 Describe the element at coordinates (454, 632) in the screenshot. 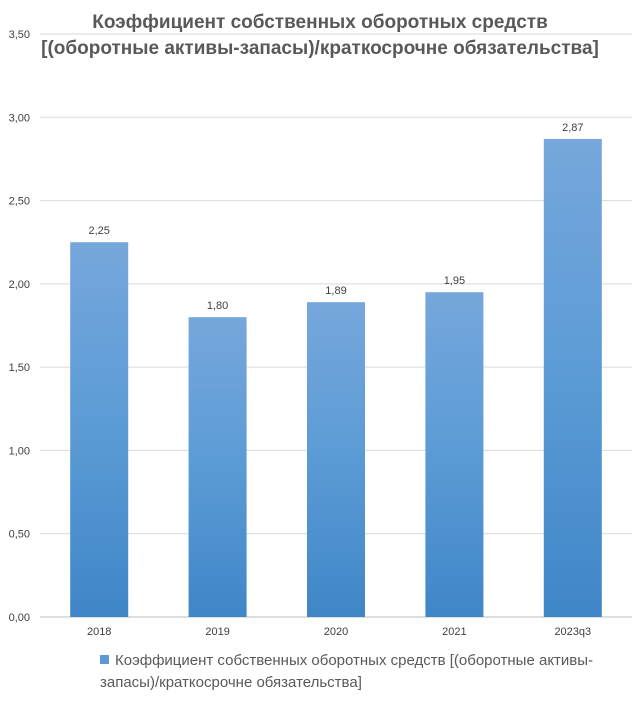

I see `x-tick-label: 2021` at that location.